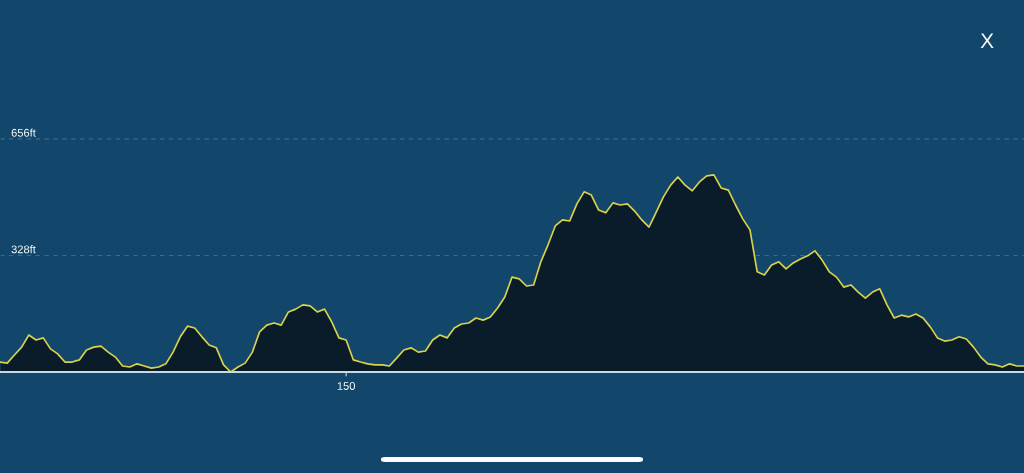 The image size is (1024, 473). Describe the element at coordinates (346, 386) in the screenshot. I see `x-tick-label: 150` at that location.